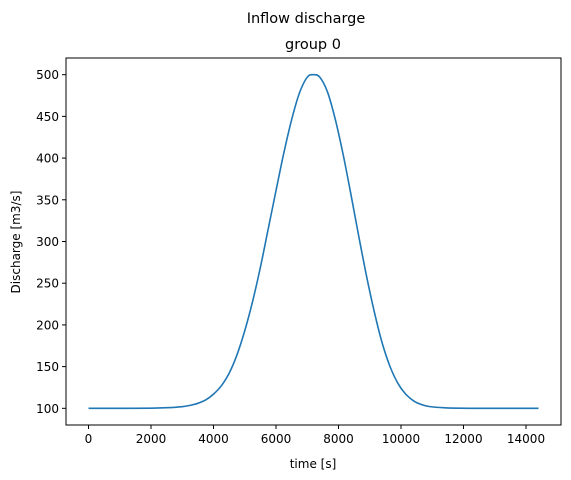 This screenshot has height=480, width=571. I want to click on x-axis-ticks: 0 2000 4000 6000 8000 10000 12000 14000, so click(315, 435).